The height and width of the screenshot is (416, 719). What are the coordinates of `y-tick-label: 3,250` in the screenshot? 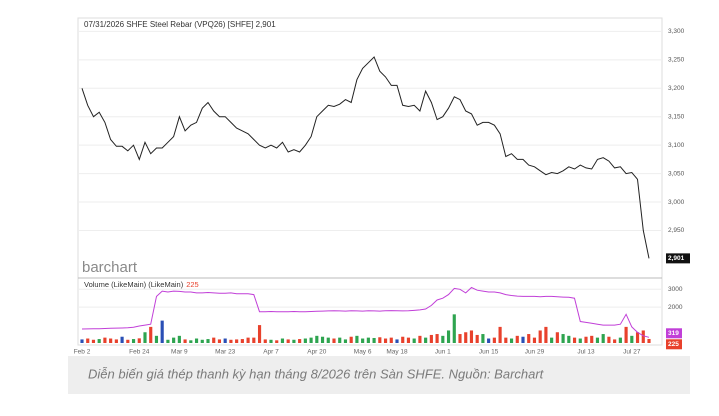 It's located at (676, 60).